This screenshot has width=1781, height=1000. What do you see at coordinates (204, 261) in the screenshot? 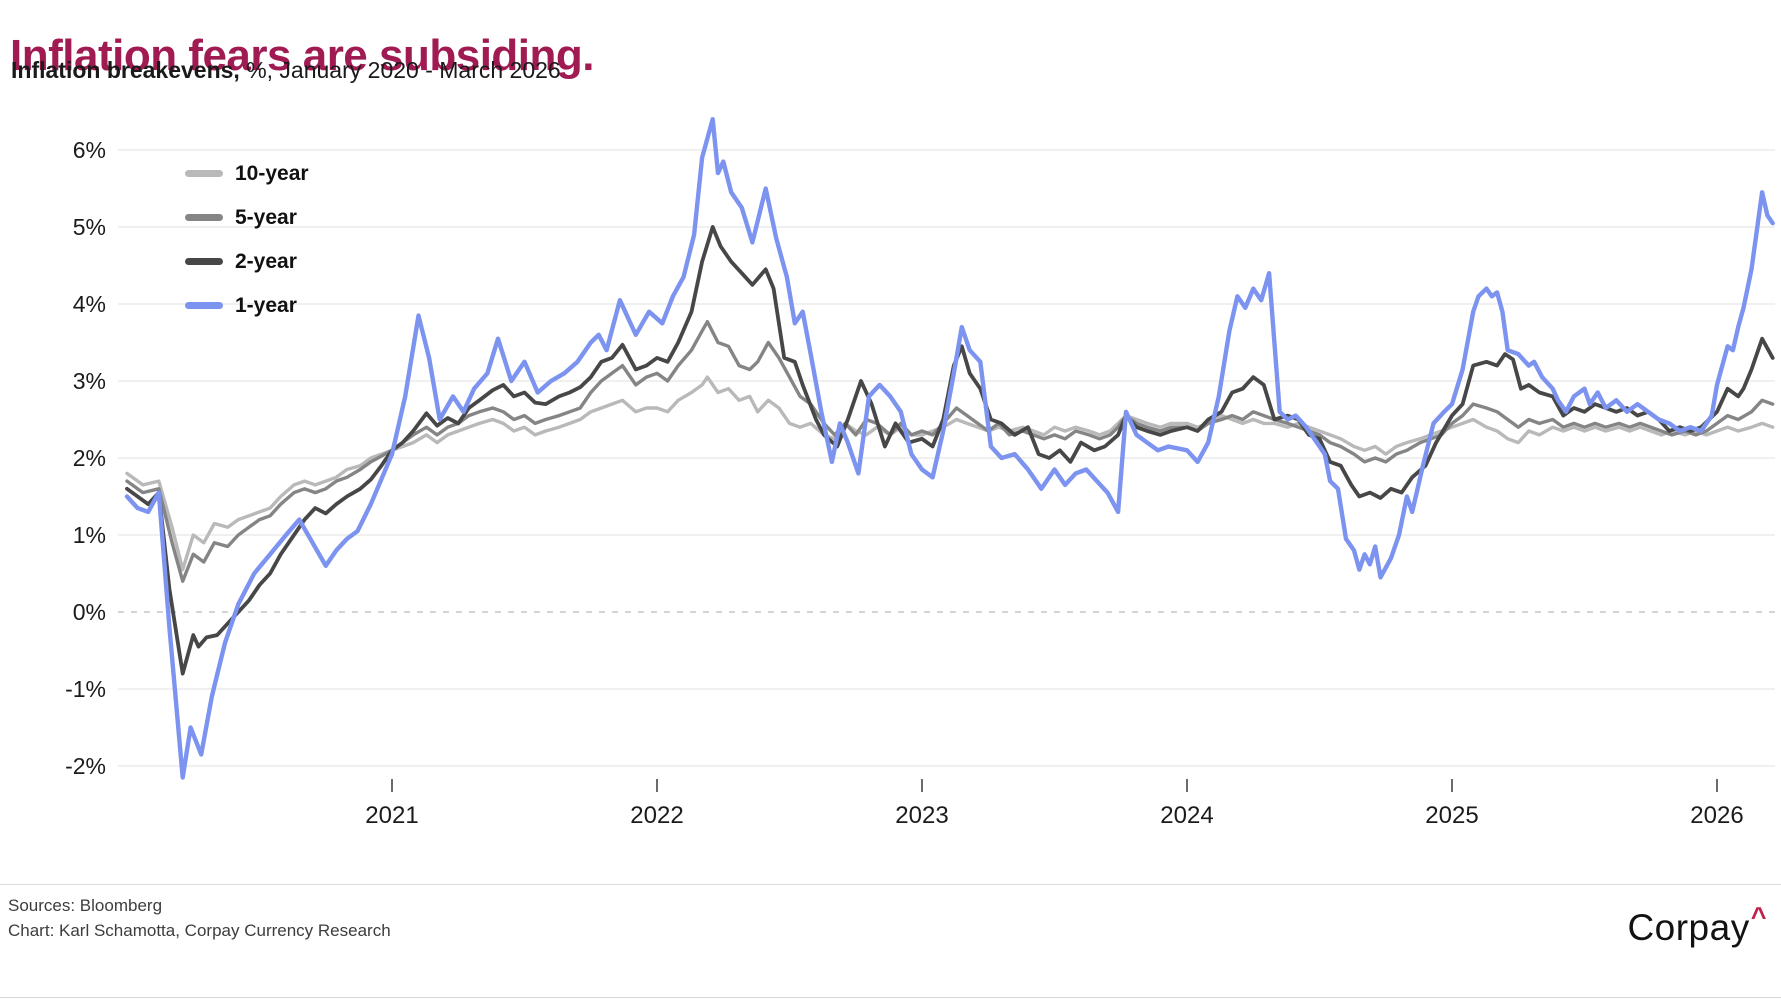
I see `2-year-line-swatch` at bounding box center [204, 261].